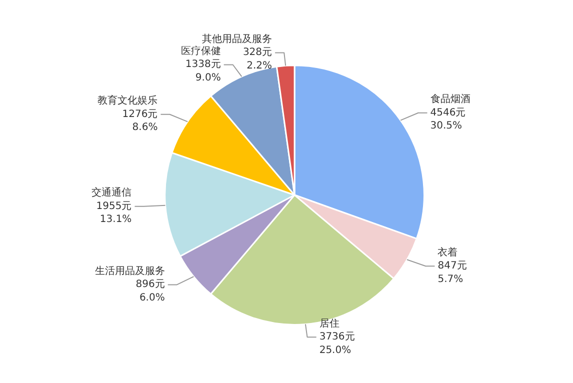 This screenshot has height=383, width=573. I want to click on slice-label: 食品烟酒, so click(450, 99).